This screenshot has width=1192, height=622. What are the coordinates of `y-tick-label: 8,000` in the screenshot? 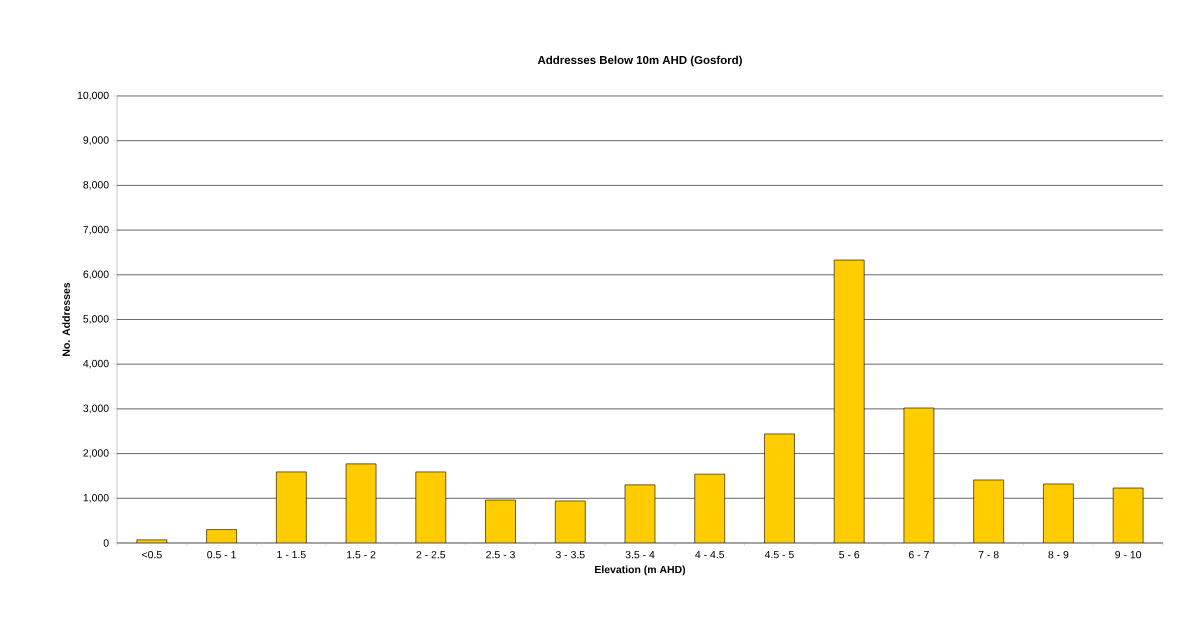 It's located at (96, 185).